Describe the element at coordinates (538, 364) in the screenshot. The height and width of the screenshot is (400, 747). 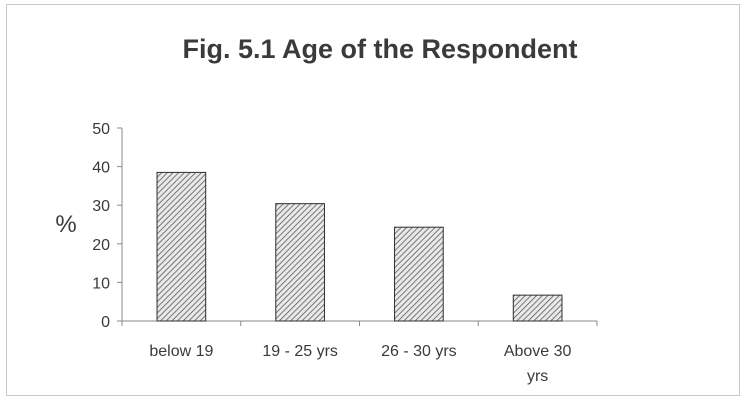
I see `x-tick-label: Above 30 yrs` at that location.